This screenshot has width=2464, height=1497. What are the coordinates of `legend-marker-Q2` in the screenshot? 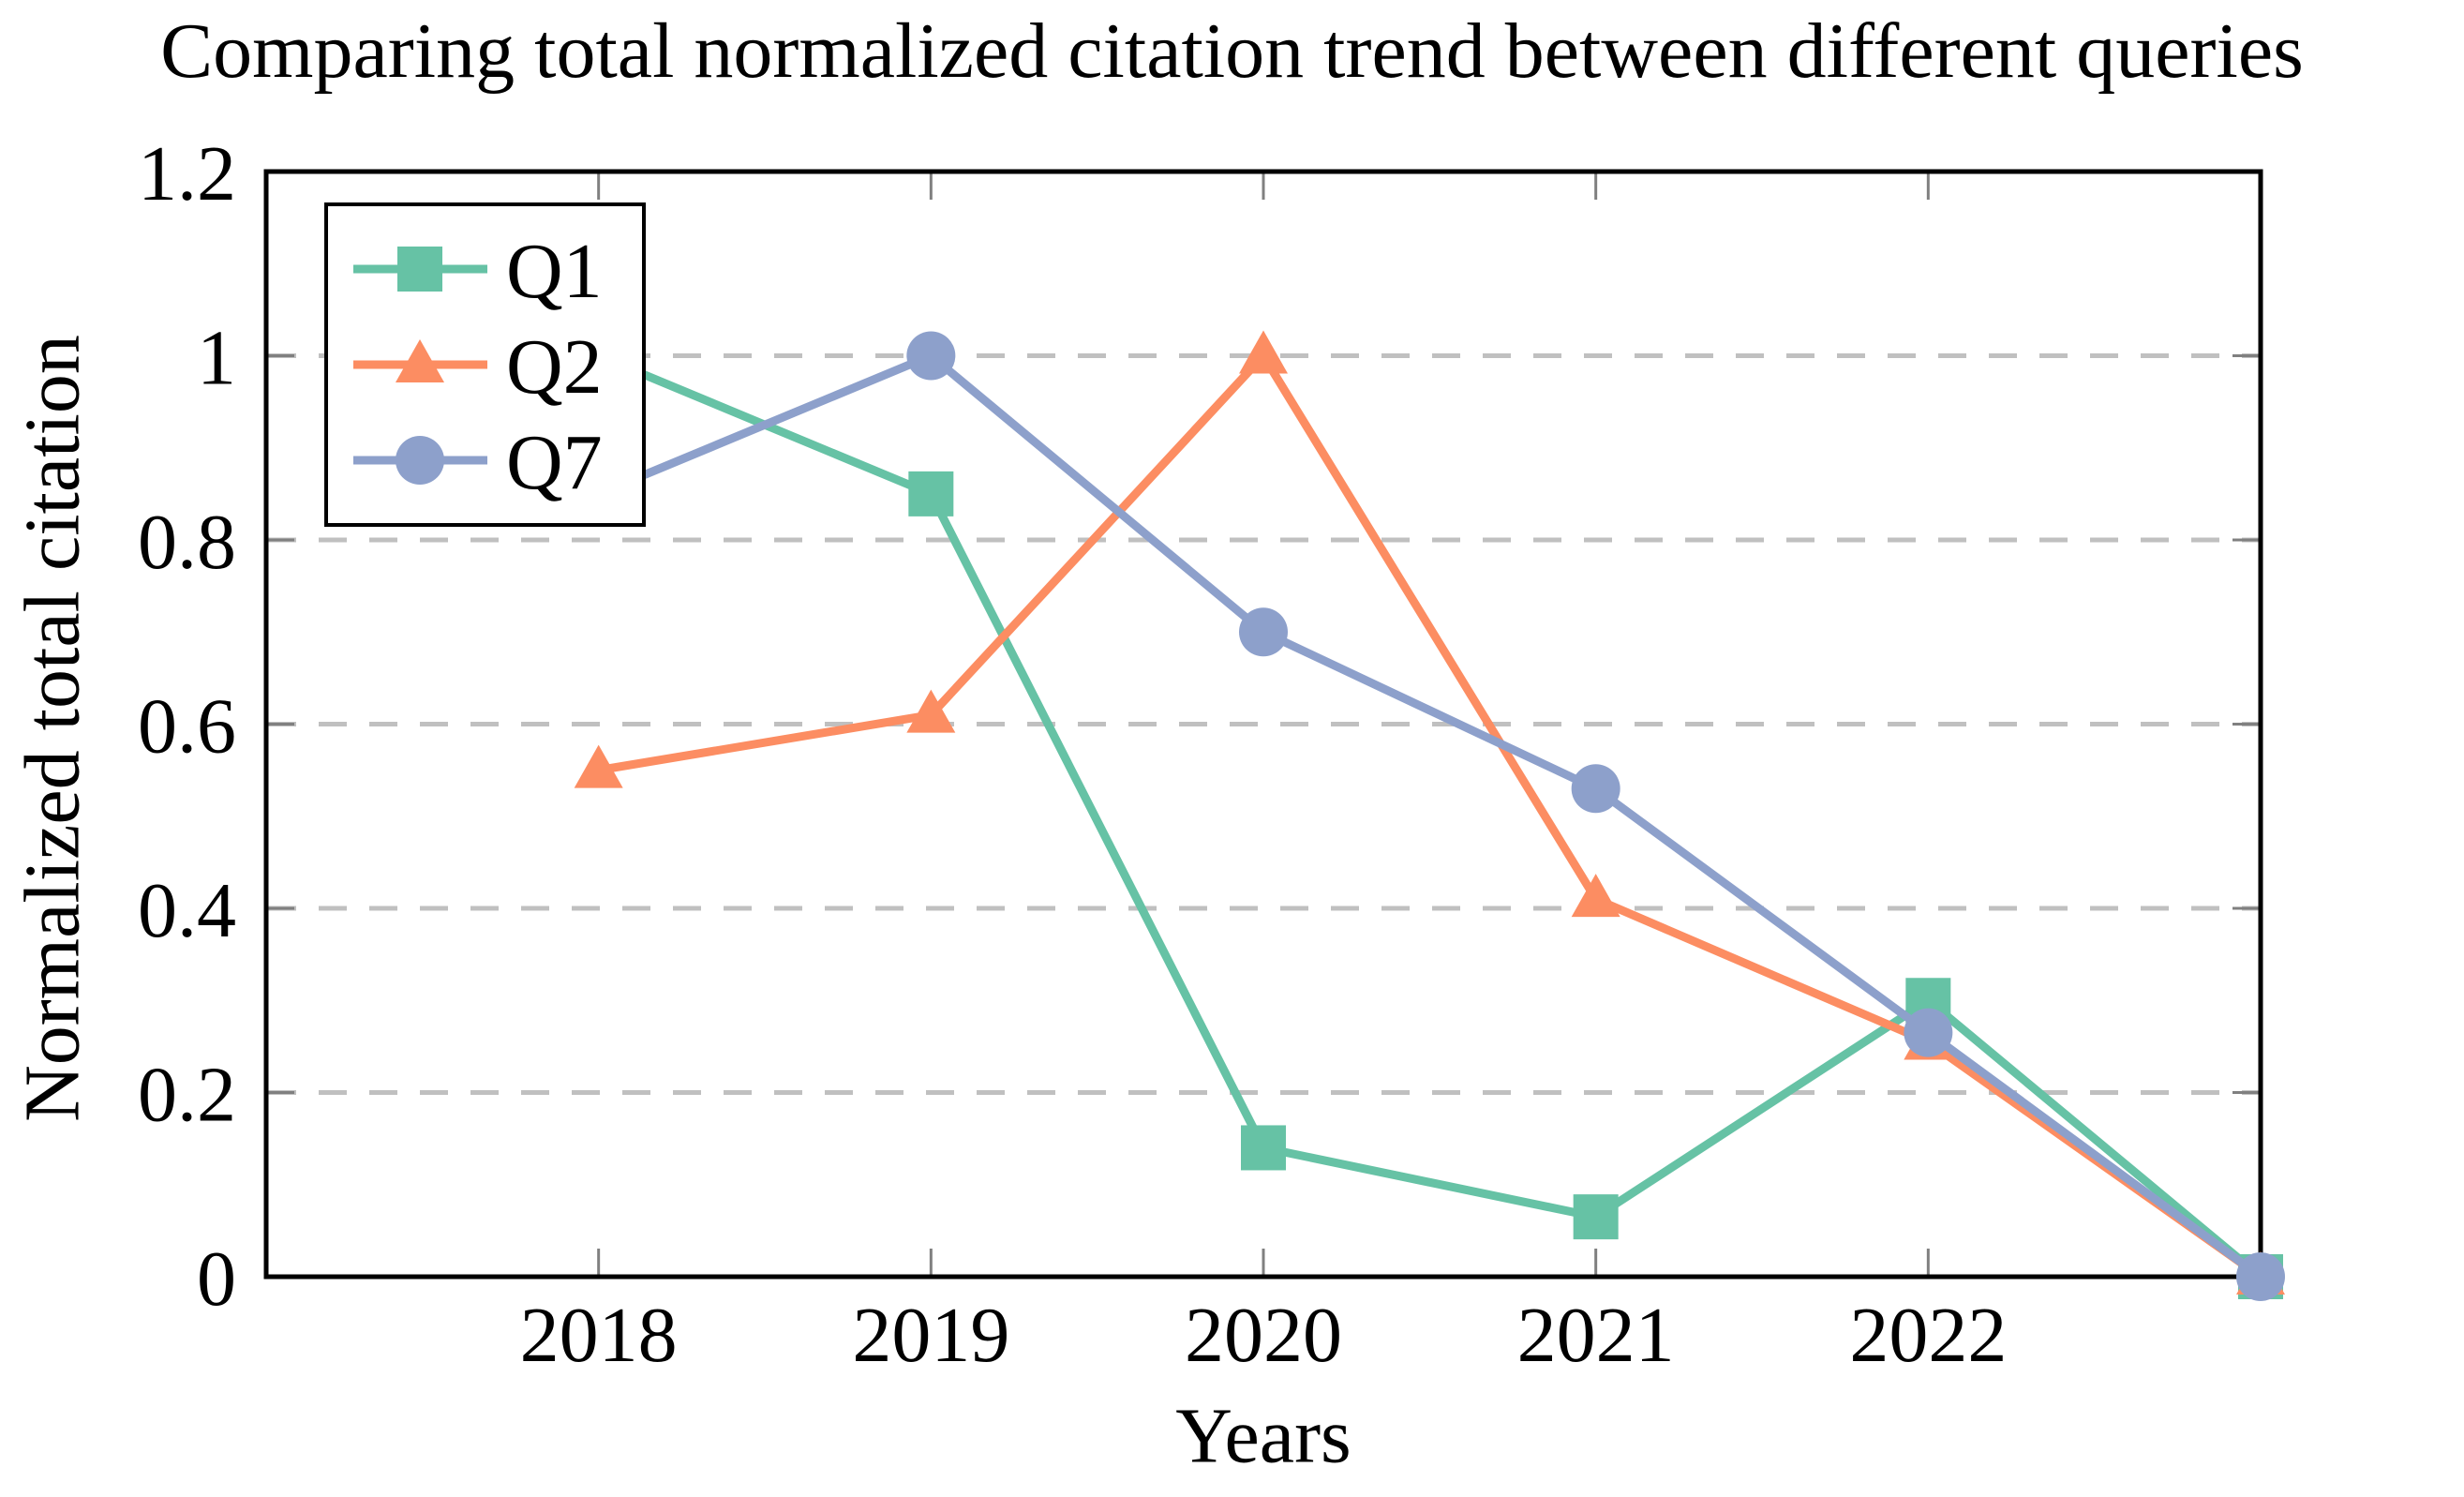 It's located at (420, 360).